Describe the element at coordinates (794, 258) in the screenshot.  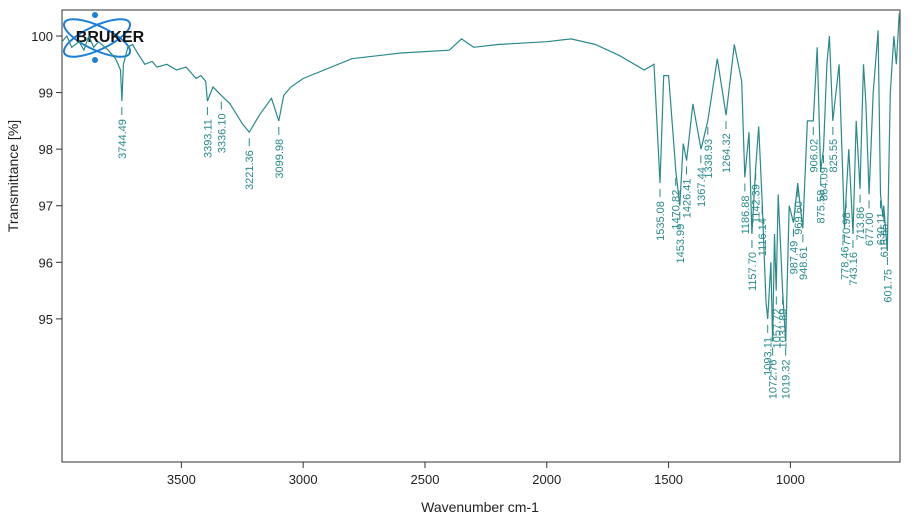
I see `peak-label: 987.49` at that location.